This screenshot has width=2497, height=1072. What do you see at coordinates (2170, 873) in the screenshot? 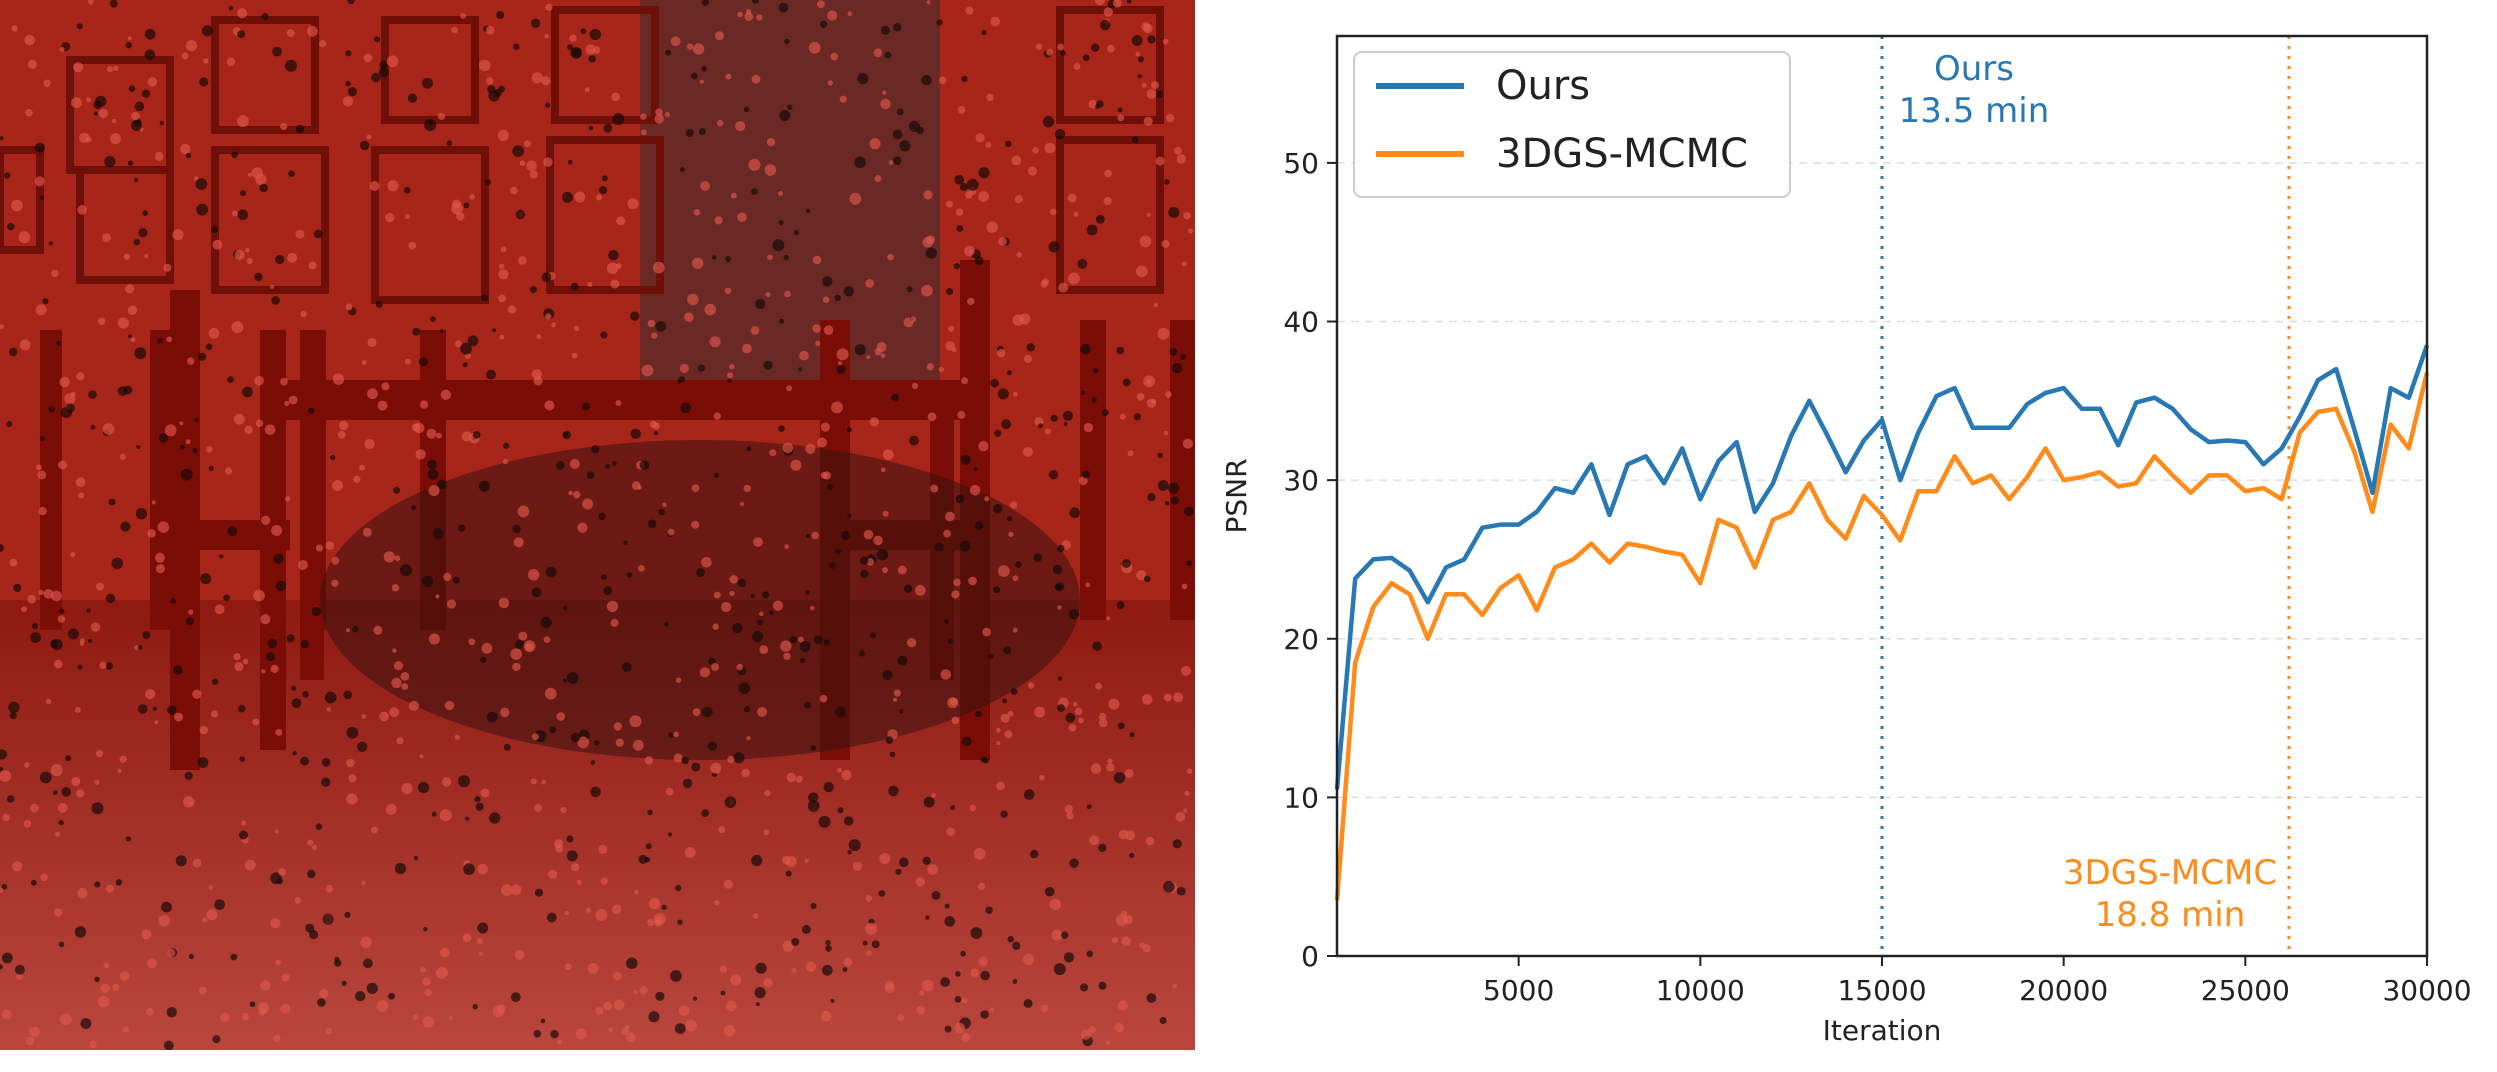
I see `annotation-mcmc-label: 3DGS-MCMC` at bounding box center [2170, 873].